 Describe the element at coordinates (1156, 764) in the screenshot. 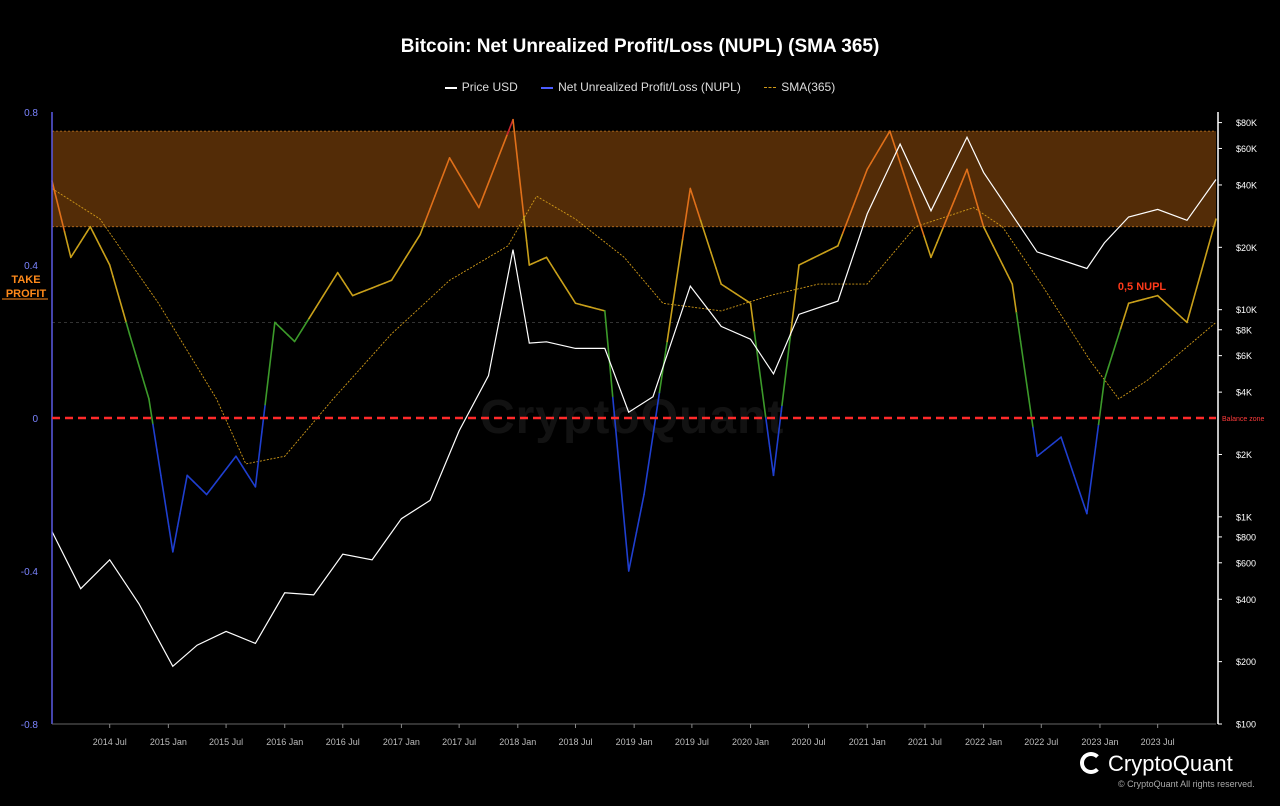

I see `brand-logo: CryptoQuant` at that location.